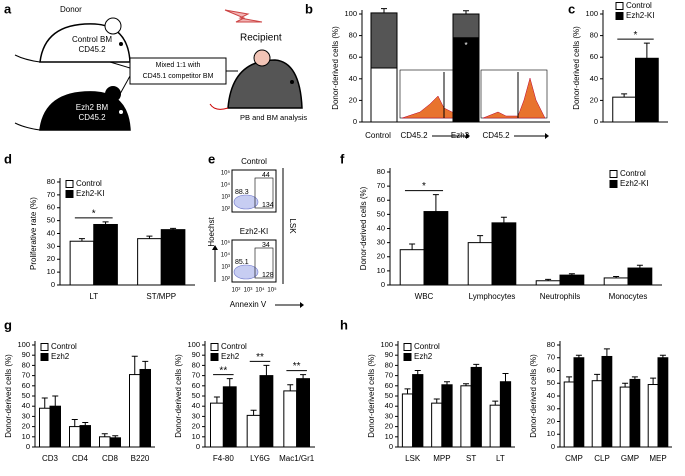  Describe the element at coordinates (211, 158) in the screenshot. I see `panel-letter: e` at that location.